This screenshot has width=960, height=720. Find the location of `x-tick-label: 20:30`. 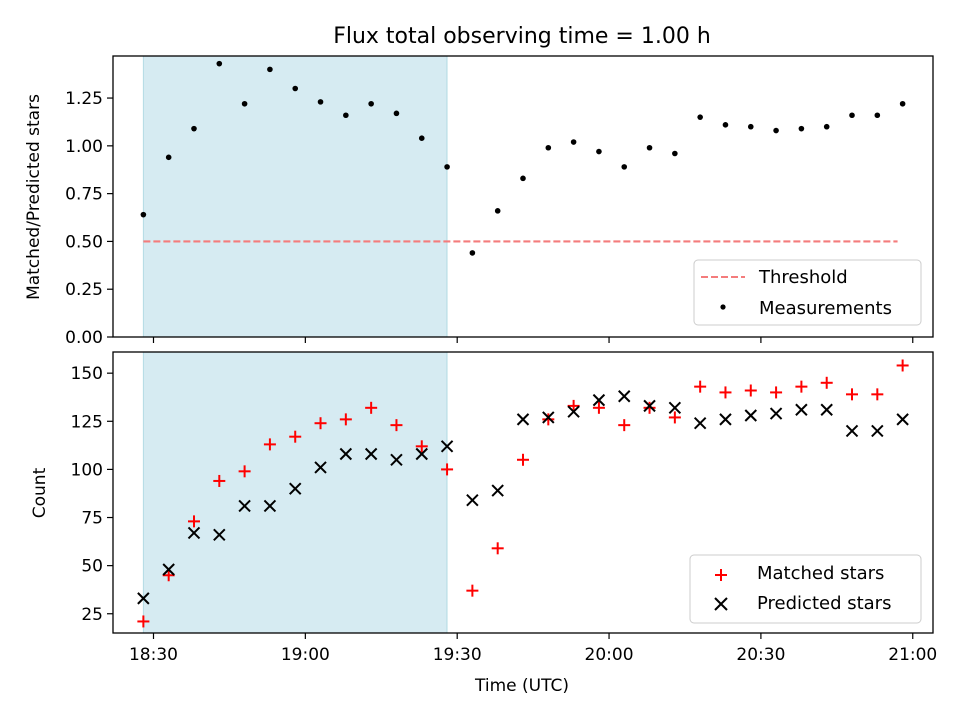

x-tick-label: 20:30 is located at coordinates (760, 655).